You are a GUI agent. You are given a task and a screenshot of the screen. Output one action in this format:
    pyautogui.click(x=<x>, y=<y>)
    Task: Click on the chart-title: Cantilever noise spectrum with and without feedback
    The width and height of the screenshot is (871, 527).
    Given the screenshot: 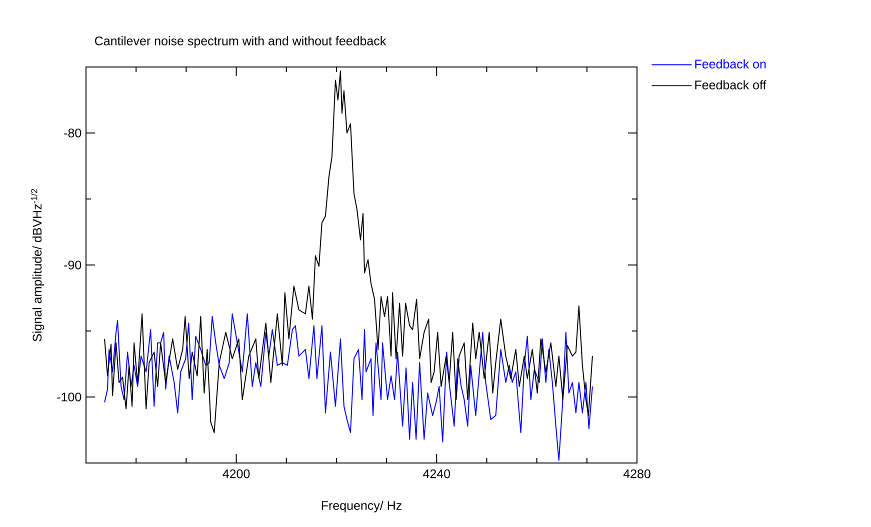 What is the action you would take?
    pyautogui.click(x=240, y=42)
    